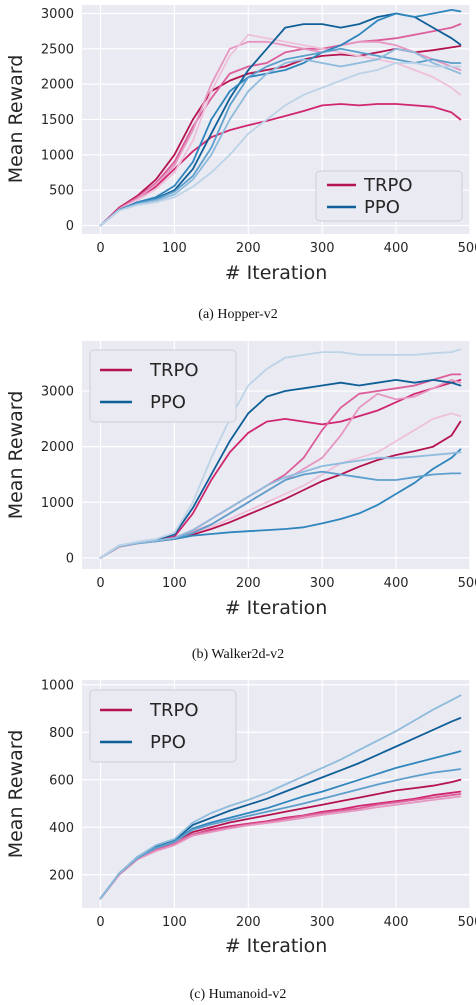  What do you see at coordinates (238, 994) in the screenshot?
I see `caption-c: (c) Humanoid-v2` at bounding box center [238, 994].